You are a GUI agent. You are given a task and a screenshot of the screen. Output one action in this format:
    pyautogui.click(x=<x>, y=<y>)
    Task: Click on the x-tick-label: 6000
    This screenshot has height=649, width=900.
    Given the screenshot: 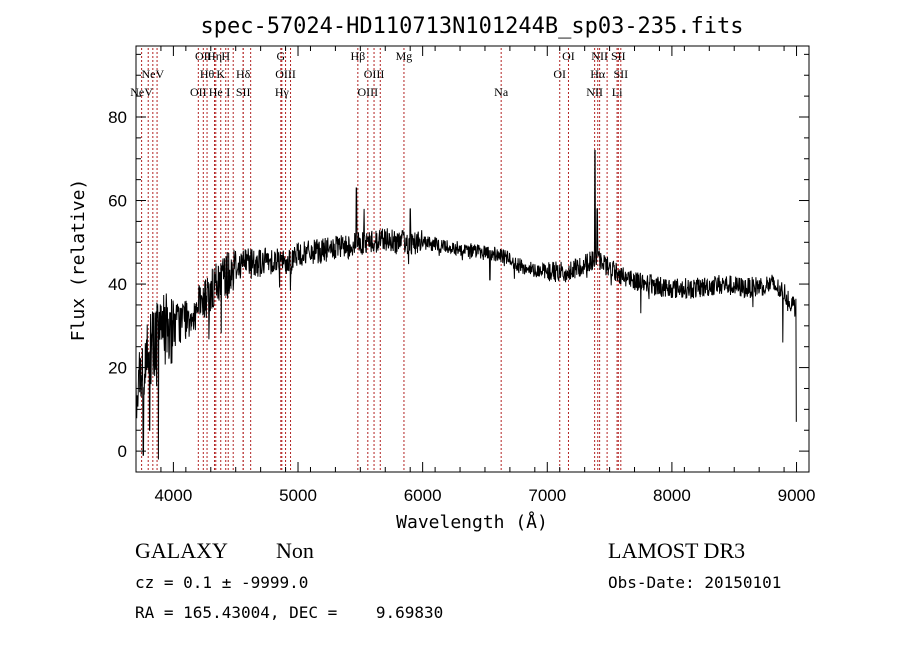 What is the action you would take?
    pyautogui.click(x=423, y=495)
    